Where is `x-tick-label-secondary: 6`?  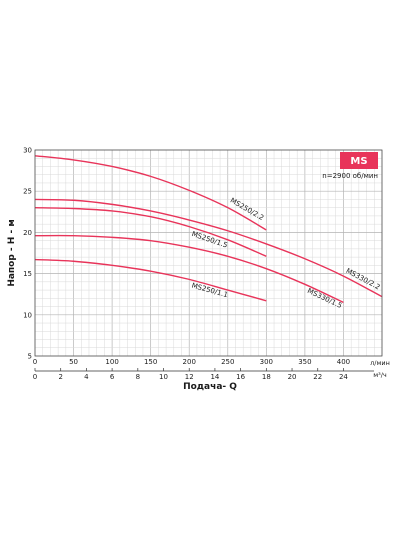
x-tick-label-secondary: 6 is located at coordinates (112, 377).